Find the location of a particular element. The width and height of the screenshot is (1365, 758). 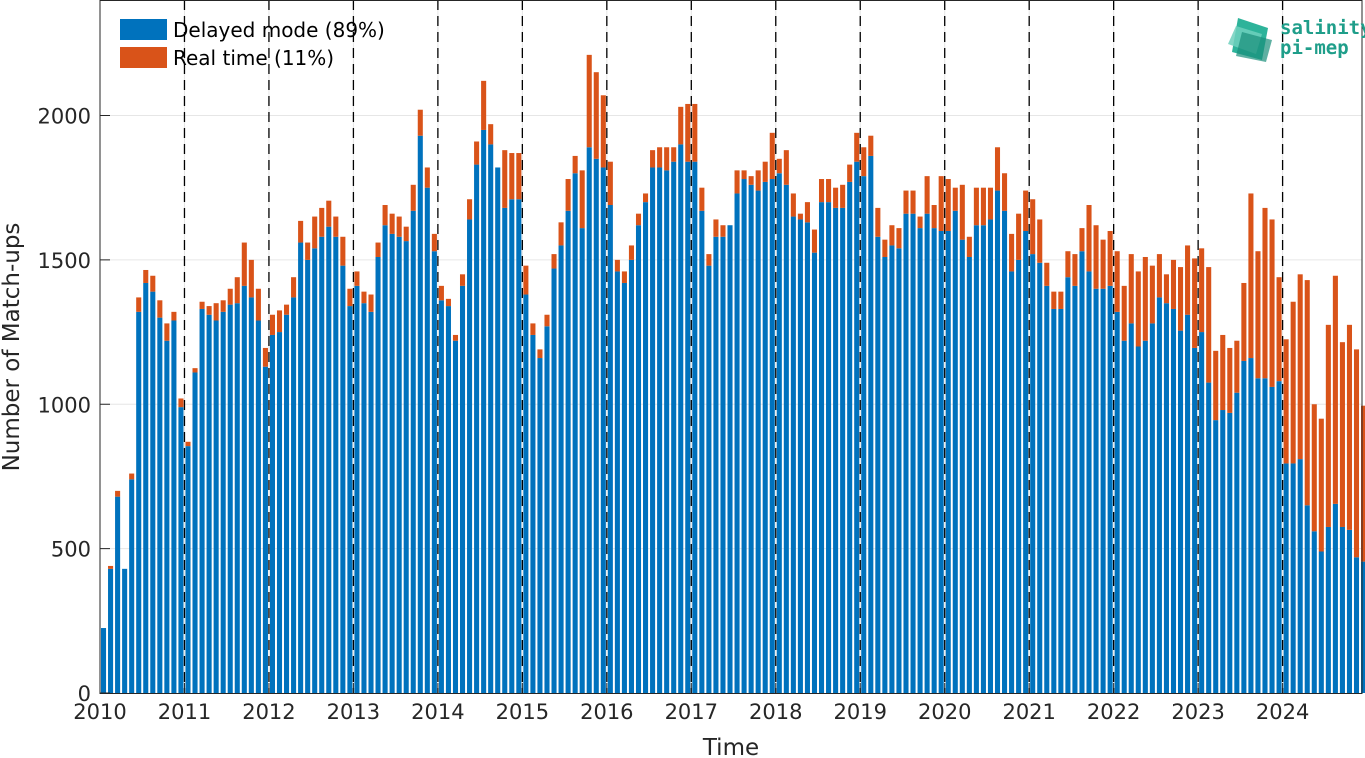

x-tick-label: 2017 is located at coordinates (691, 712).